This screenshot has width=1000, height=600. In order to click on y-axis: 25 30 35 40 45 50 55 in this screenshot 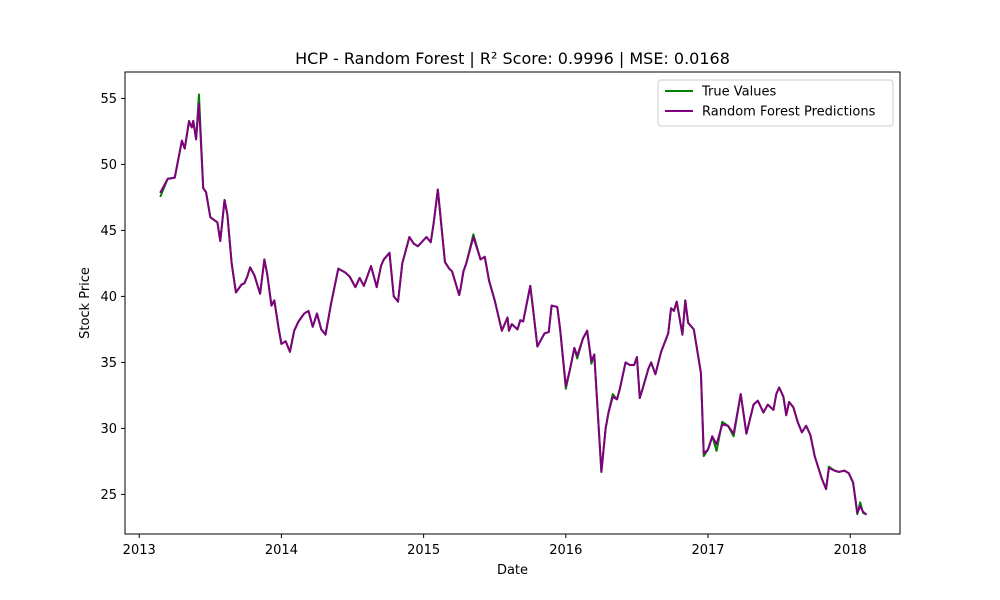, I will do `click(112, 297)`.